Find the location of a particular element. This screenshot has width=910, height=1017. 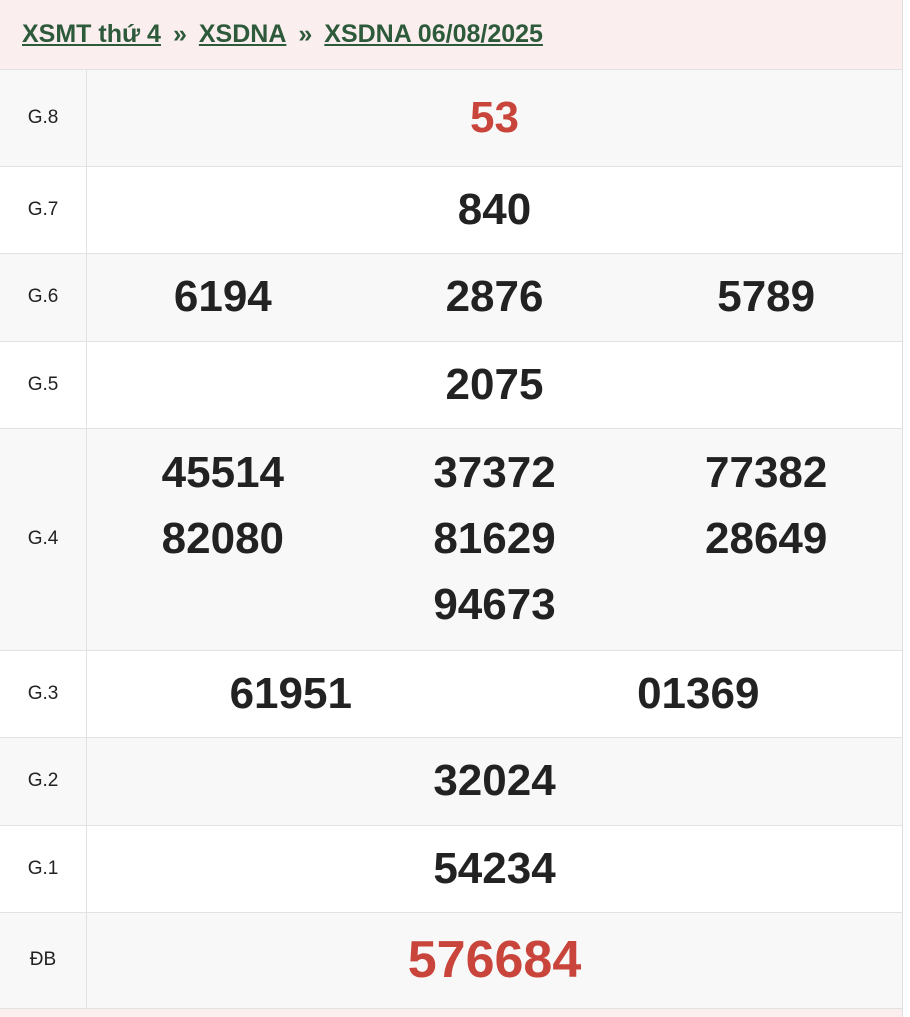

prize-values: 2075 is located at coordinates (494, 385).